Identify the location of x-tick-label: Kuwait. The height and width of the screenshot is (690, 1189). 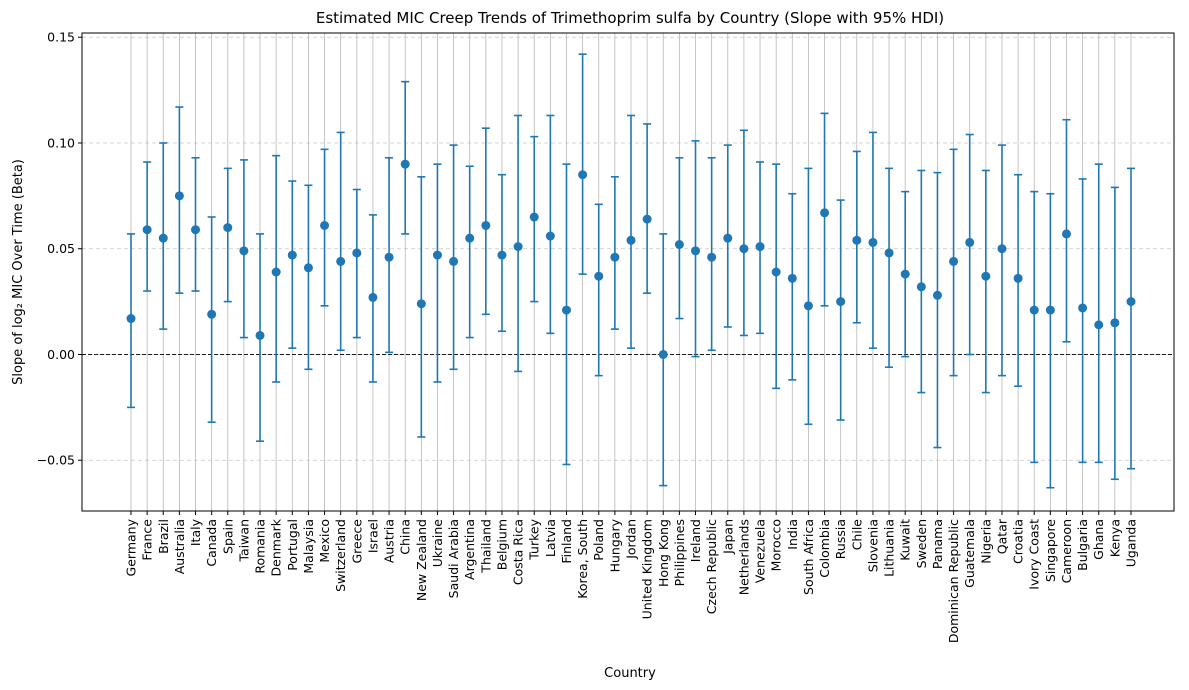
(905, 540).